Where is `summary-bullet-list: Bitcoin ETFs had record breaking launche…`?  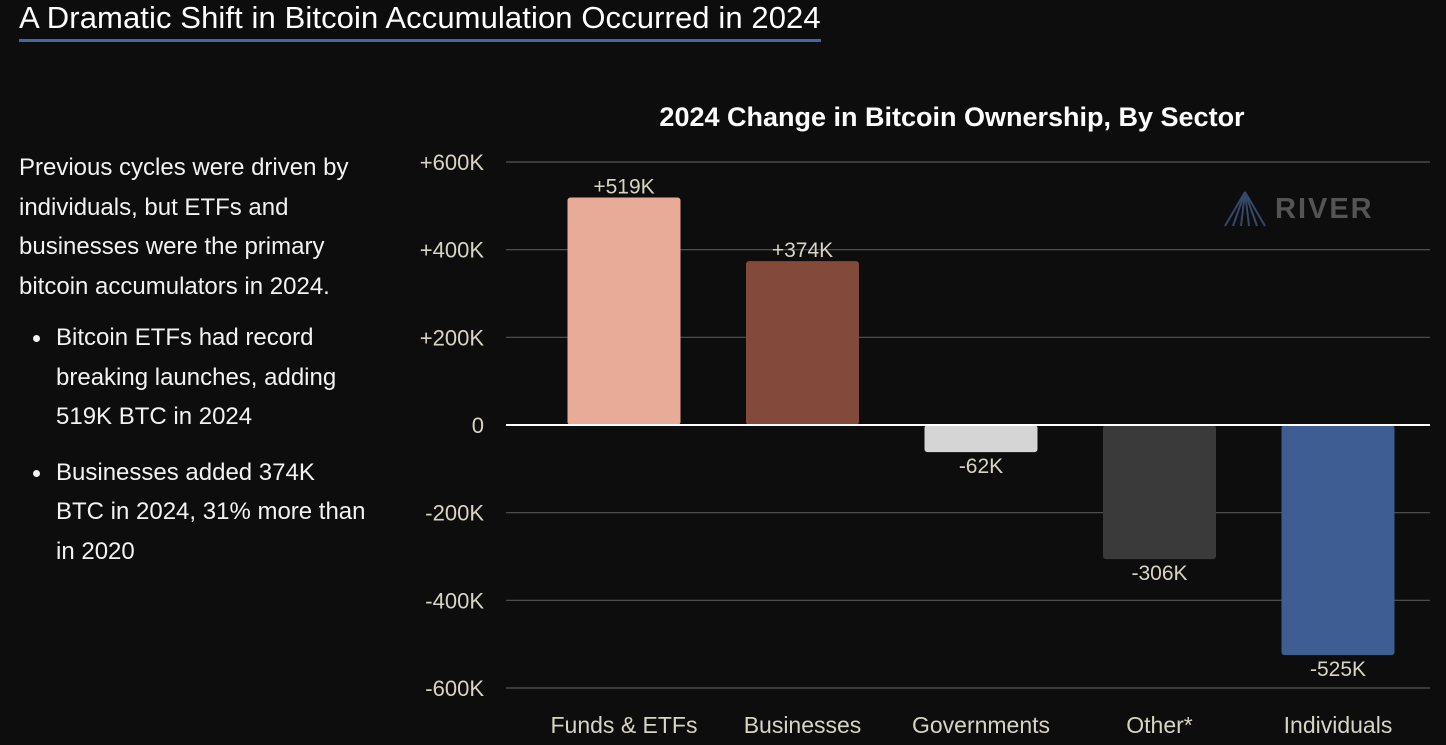
summary-bullet-list: Bitcoin ETFs had record breaking launche… is located at coordinates (194, 444).